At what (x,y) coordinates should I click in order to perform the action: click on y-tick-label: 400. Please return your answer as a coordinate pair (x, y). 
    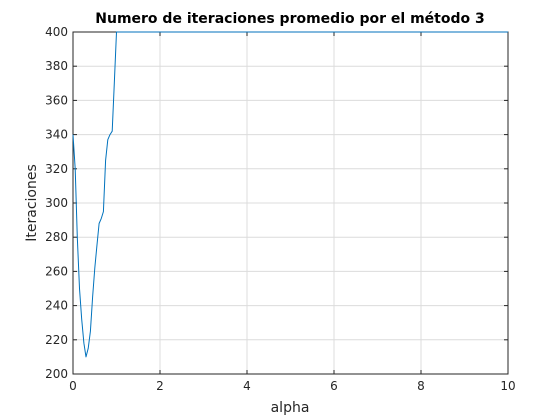
    Looking at the image, I should click on (56, 32).